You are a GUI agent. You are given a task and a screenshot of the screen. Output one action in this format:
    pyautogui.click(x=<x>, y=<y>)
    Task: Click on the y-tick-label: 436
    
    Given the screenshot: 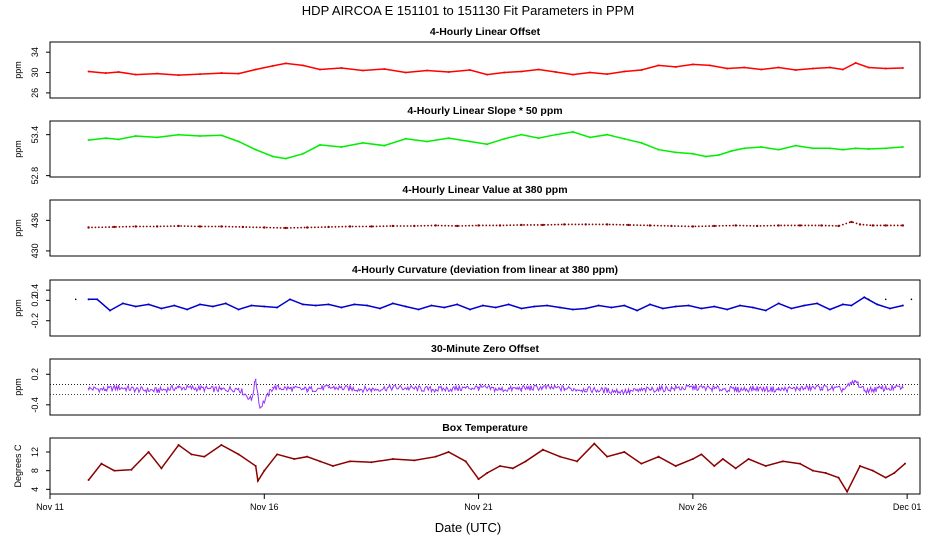 What is the action you would take?
    pyautogui.click(x=35, y=220)
    